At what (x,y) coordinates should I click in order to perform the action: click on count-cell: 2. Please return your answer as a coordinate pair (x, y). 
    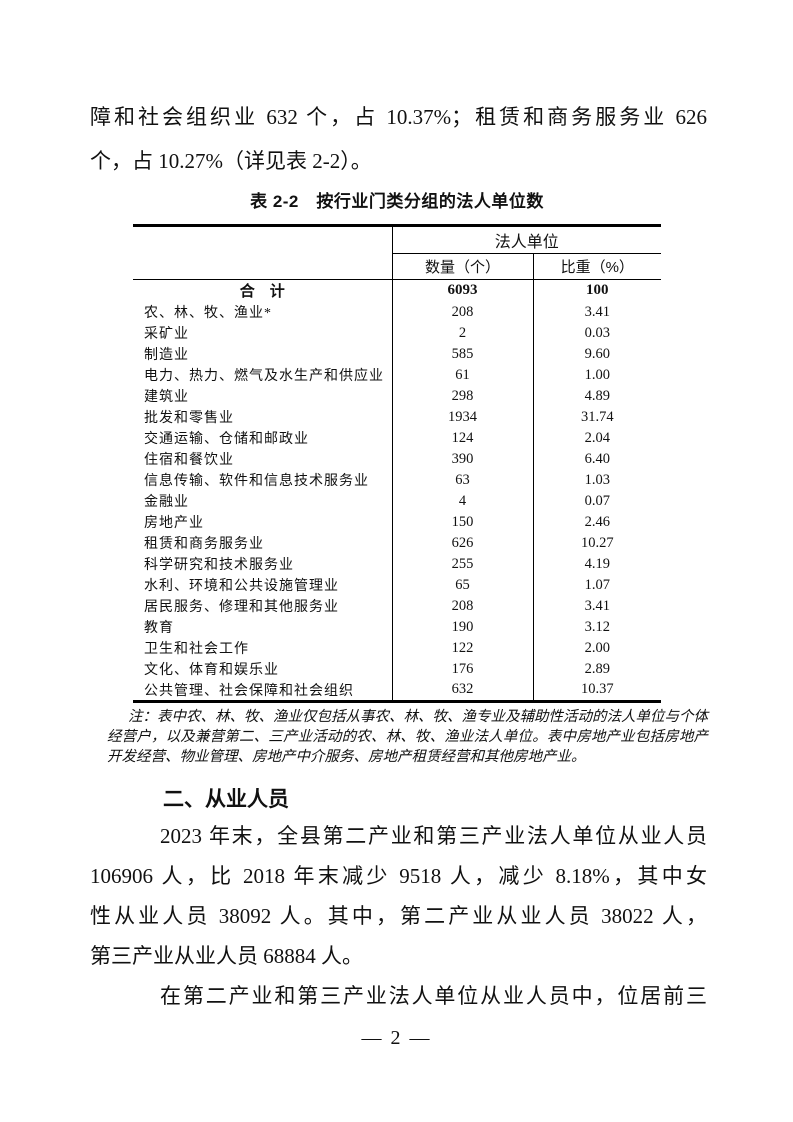
    Looking at the image, I should click on (463, 333).